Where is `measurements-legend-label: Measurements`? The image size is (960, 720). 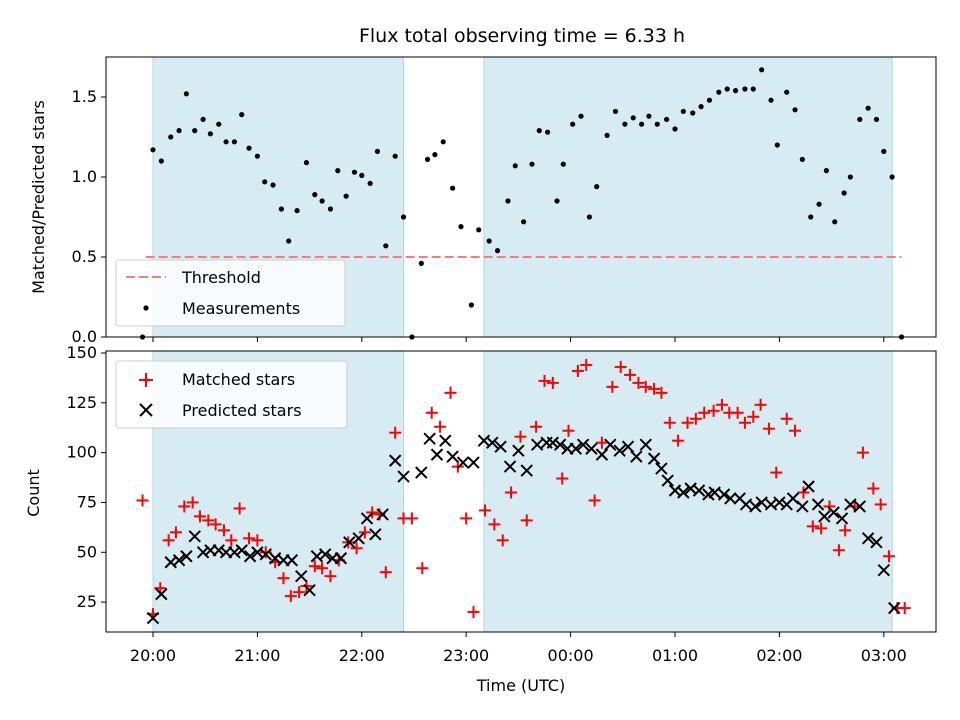
measurements-legend-label: Measurements is located at coordinates (241, 308).